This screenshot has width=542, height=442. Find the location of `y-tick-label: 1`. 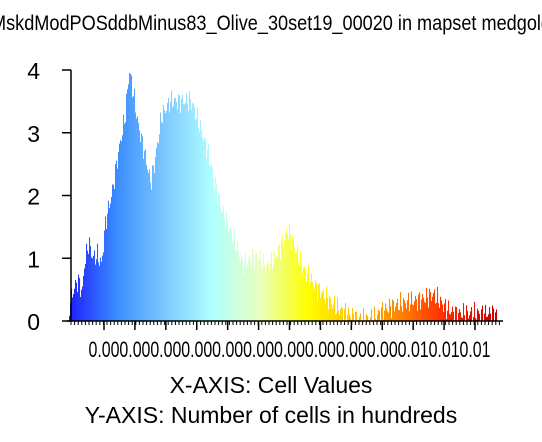

y-tick-label: 1 is located at coordinates (33, 259).